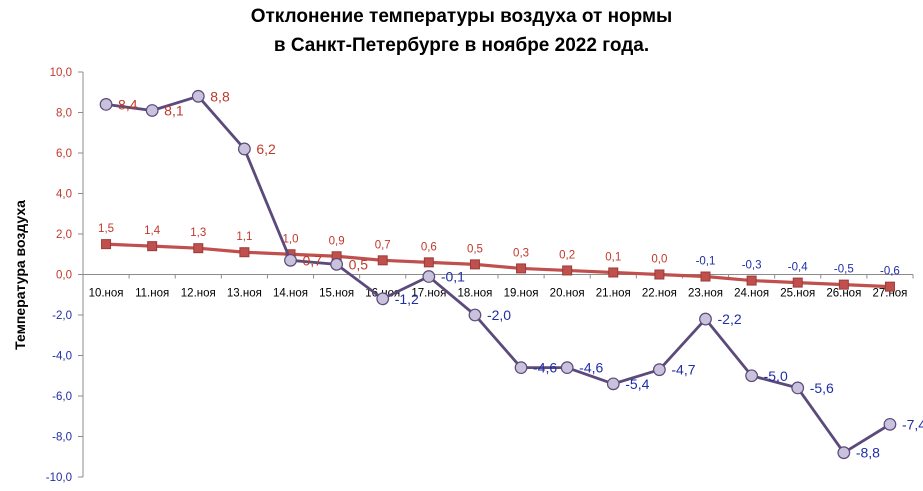 This screenshot has height=491, width=923. I want to click on series-2-data-label: 0,6, so click(429, 247).